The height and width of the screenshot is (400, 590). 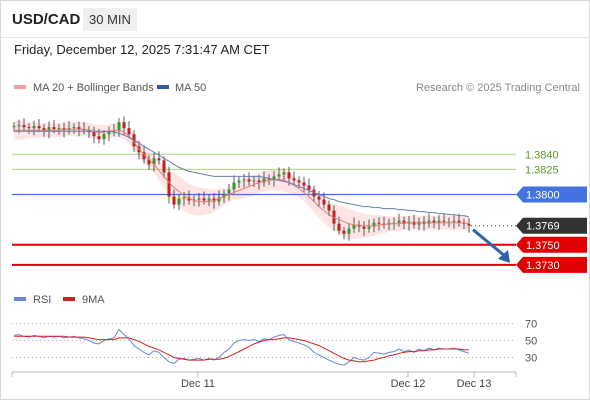 I want to click on rsi-legend-swatch, so click(x=20, y=299).